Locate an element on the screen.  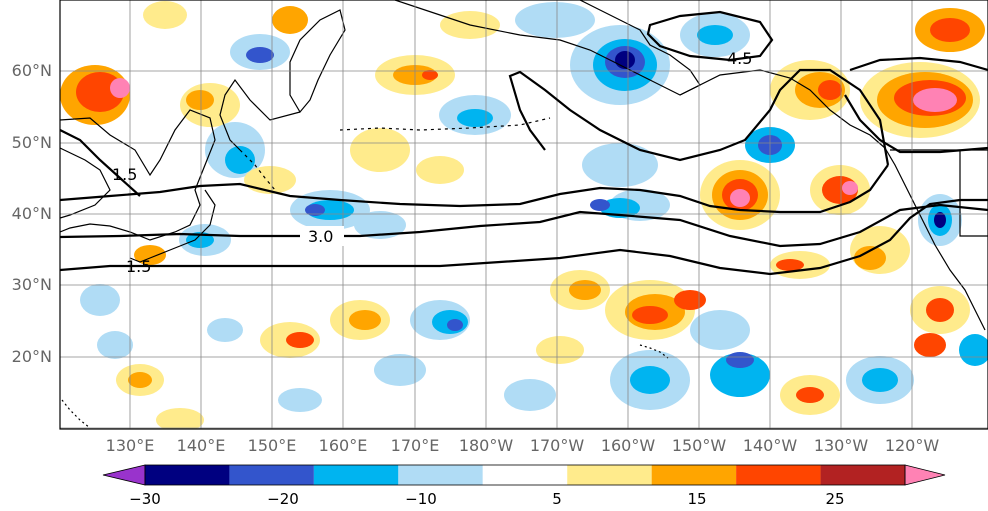
colorbar-tick-label: −10 is located at coordinates (421, 499).